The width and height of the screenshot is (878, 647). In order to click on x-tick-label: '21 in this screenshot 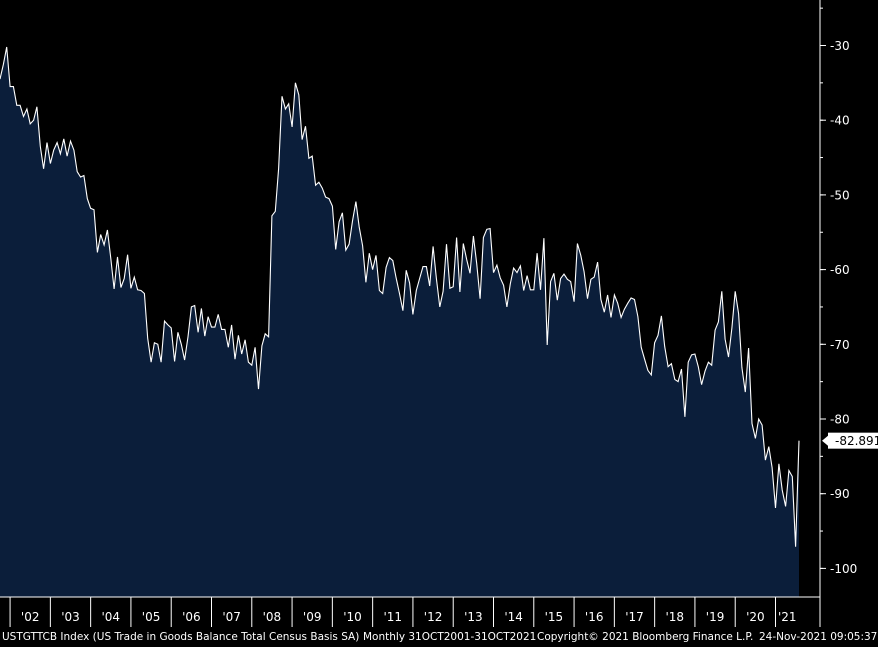, I will do `click(787, 617)`.